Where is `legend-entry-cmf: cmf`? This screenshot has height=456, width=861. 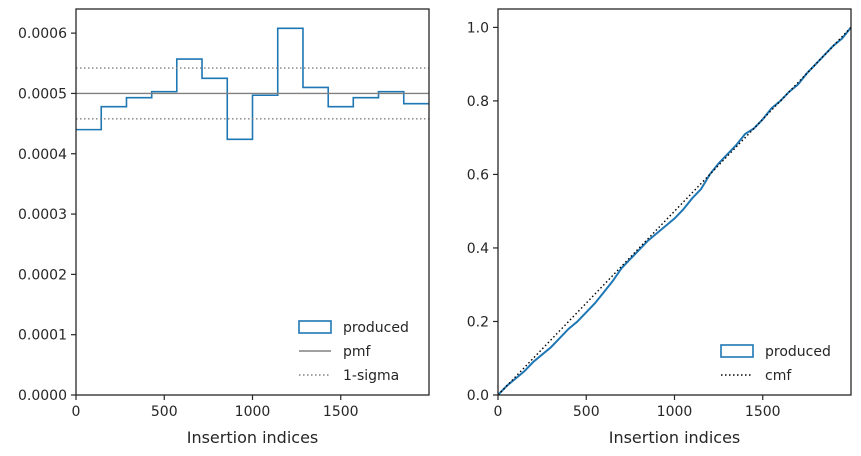 legend-entry-cmf: cmf is located at coordinates (756, 376).